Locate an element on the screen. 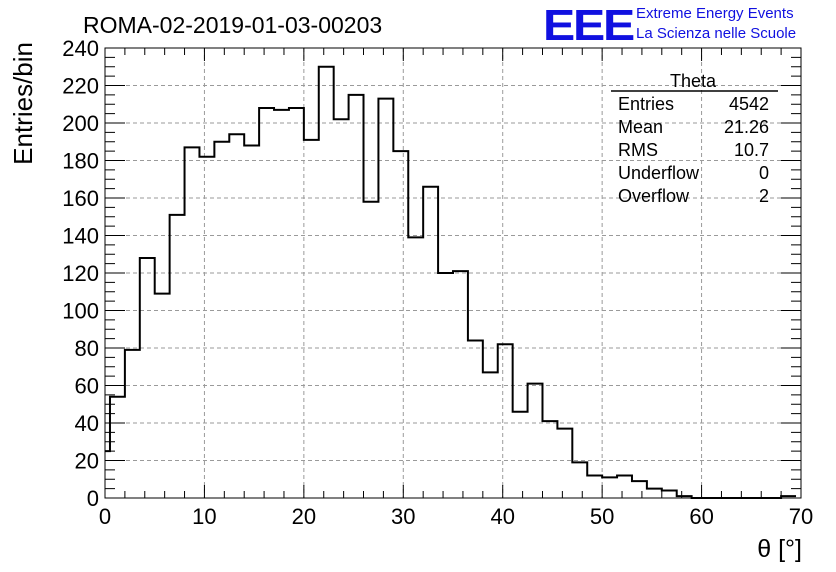 This screenshot has height=572, width=836. y-tick-label: 120 is located at coordinates (80, 273).